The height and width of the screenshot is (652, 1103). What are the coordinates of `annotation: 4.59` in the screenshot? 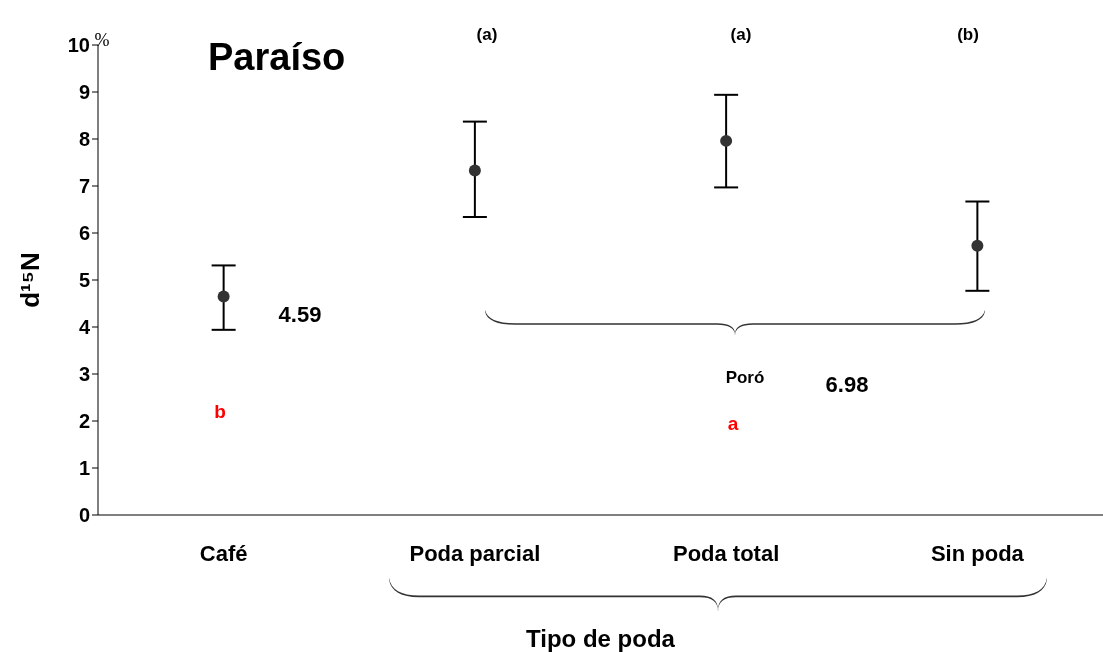 It's located at (300, 315).